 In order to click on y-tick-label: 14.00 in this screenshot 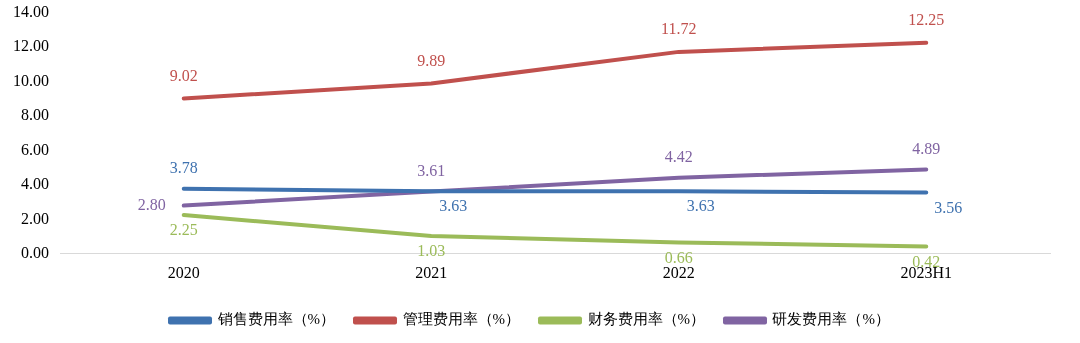, I will do `click(31, 11)`.